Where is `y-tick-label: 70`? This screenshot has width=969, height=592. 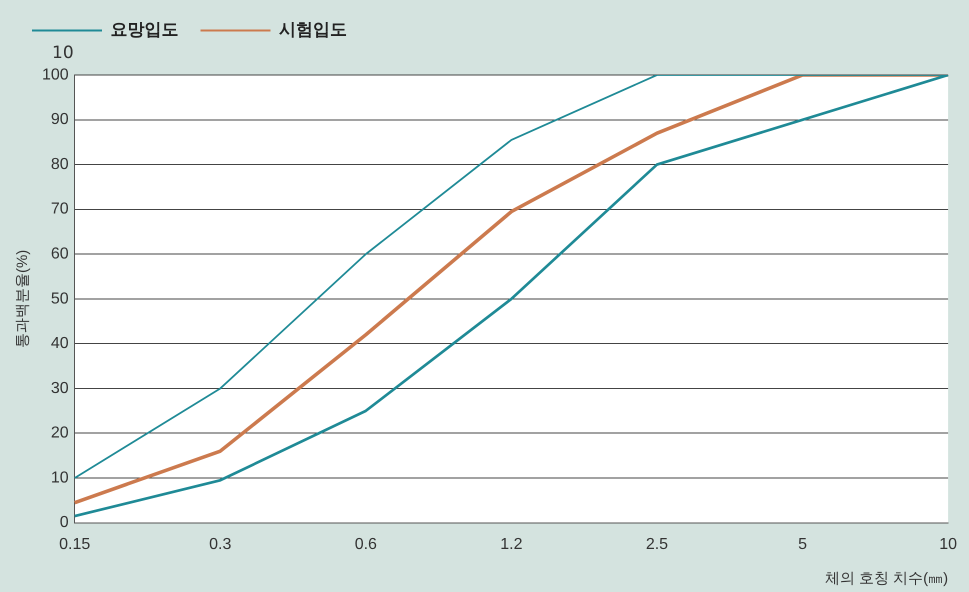 y-tick-label: 70 is located at coordinates (59, 209).